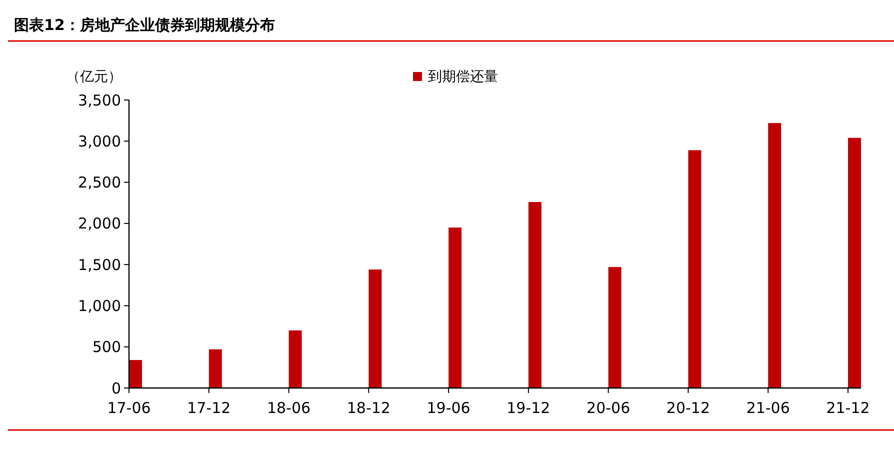  Describe the element at coordinates (99, 141) in the screenshot. I see `y-tick-label: 3,000` at that location.